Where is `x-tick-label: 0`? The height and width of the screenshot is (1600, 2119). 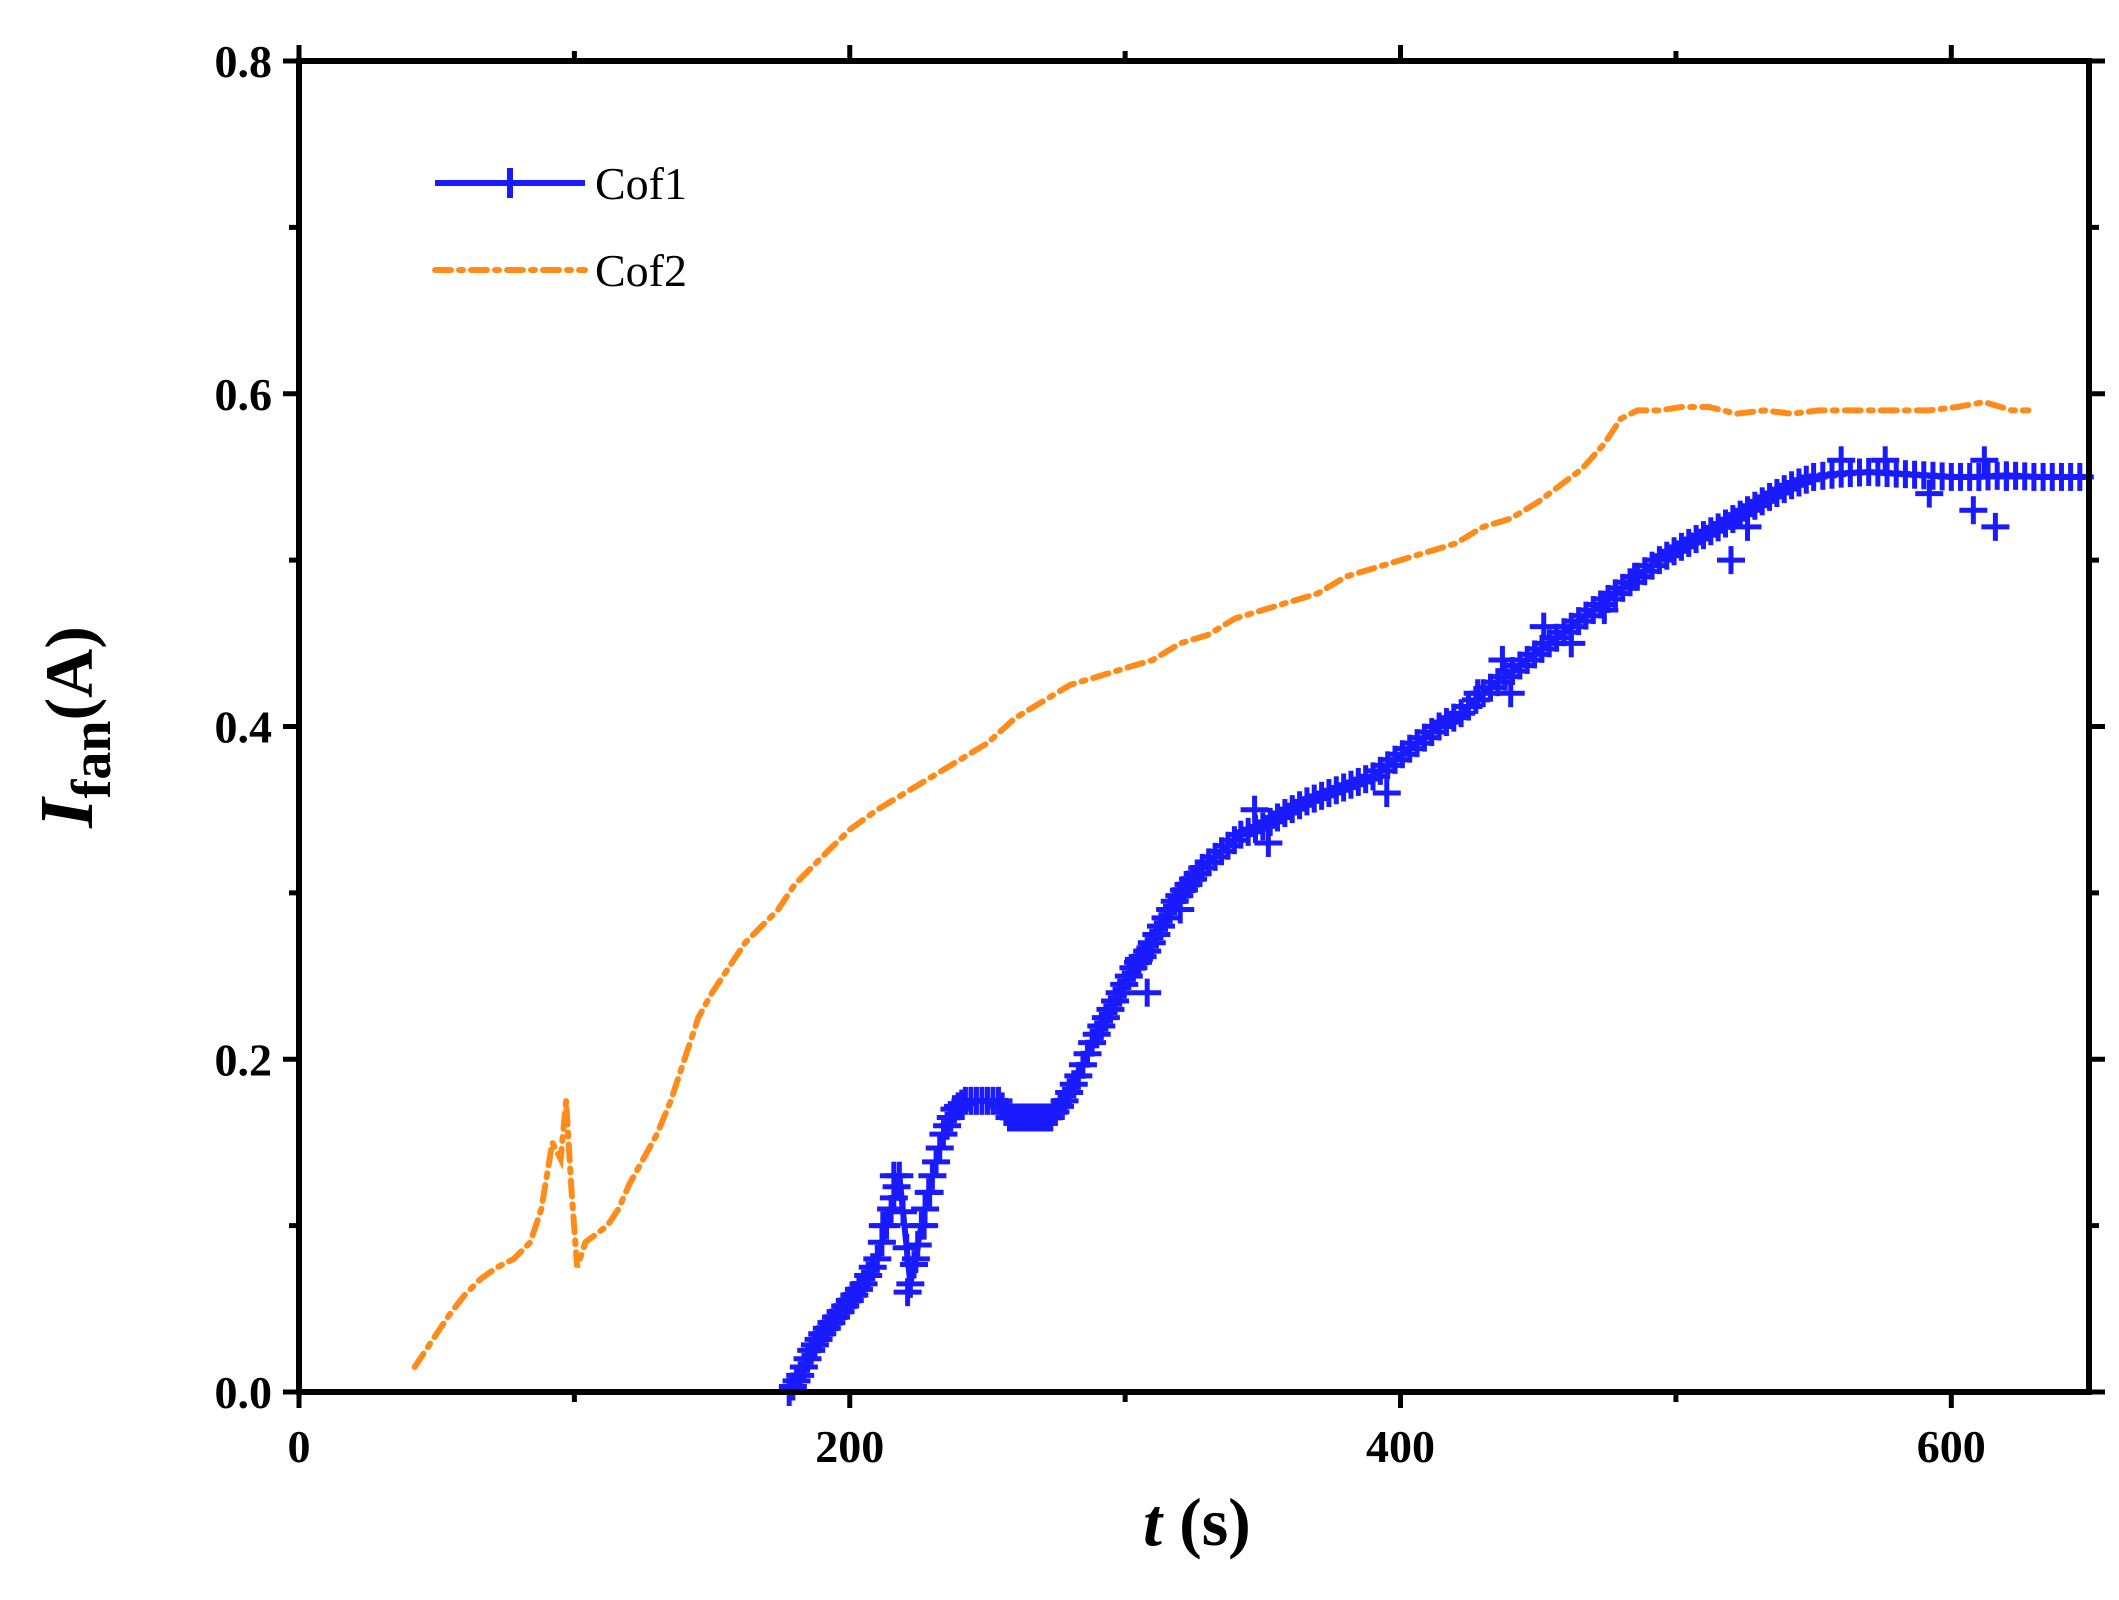 x-tick-label: 0 is located at coordinates (299, 1446).